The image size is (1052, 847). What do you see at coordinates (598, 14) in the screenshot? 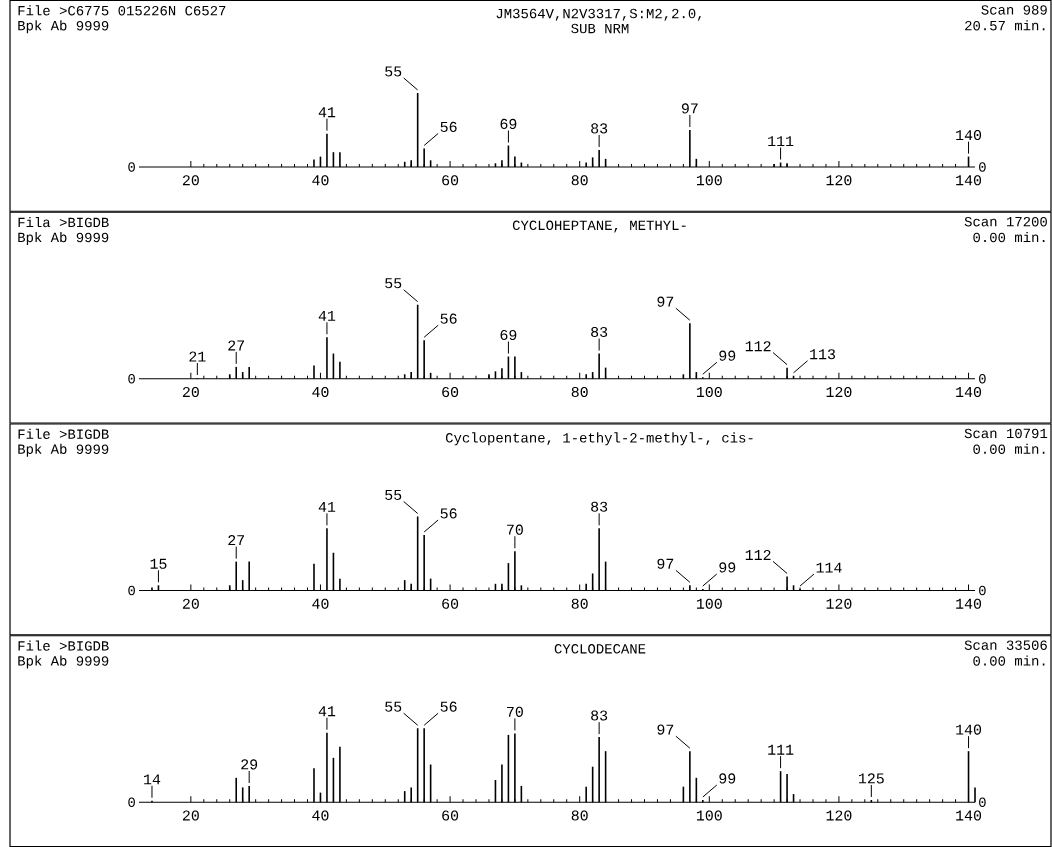
I see `chart-title: JM3564V,N2V3317,S:M2,2.0,` at bounding box center [598, 14].